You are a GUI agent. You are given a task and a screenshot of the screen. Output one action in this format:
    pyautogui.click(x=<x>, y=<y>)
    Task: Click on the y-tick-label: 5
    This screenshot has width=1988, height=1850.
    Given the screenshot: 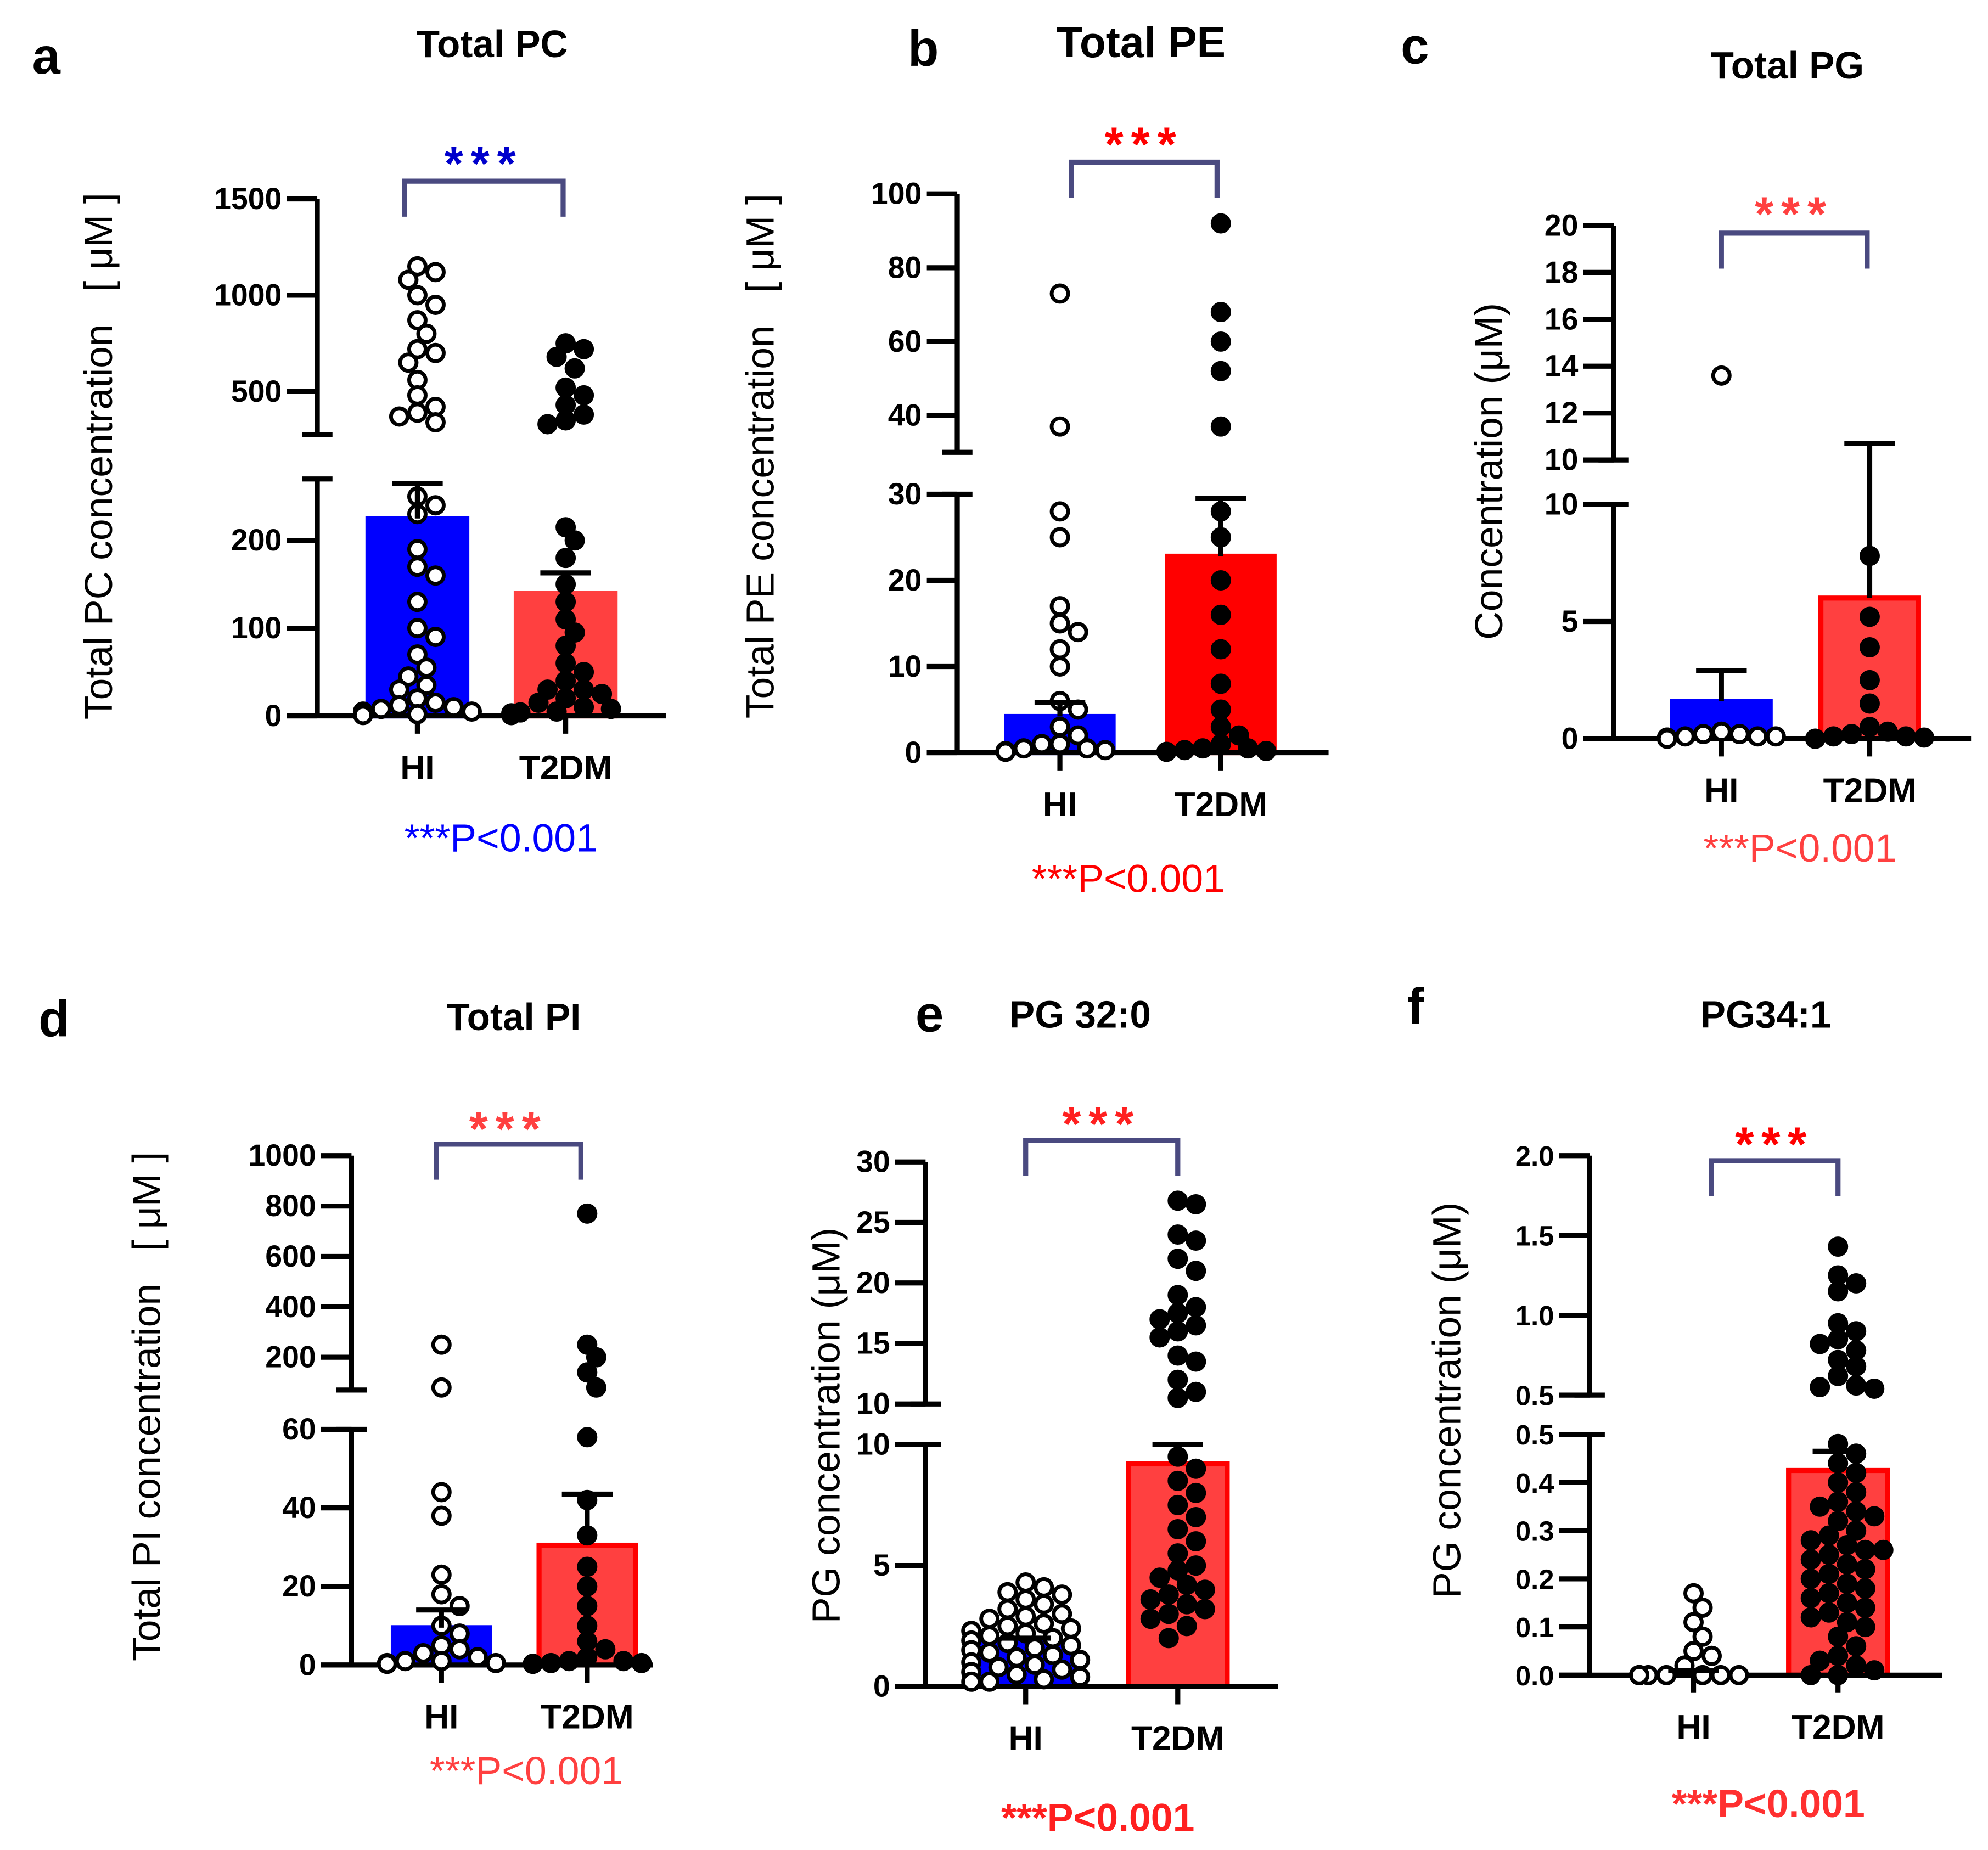 What is the action you would take?
    pyautogui.click(x=881, y=1565)
    